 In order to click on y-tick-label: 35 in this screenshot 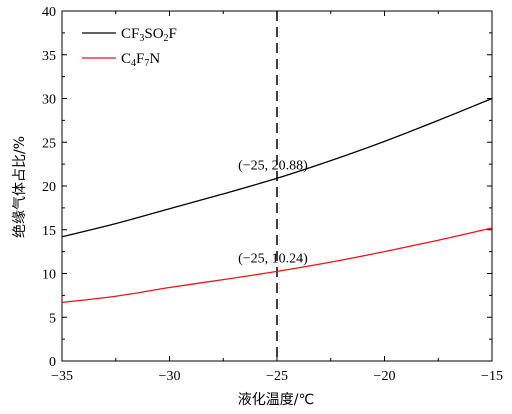, I will do `click(49, 56)`.